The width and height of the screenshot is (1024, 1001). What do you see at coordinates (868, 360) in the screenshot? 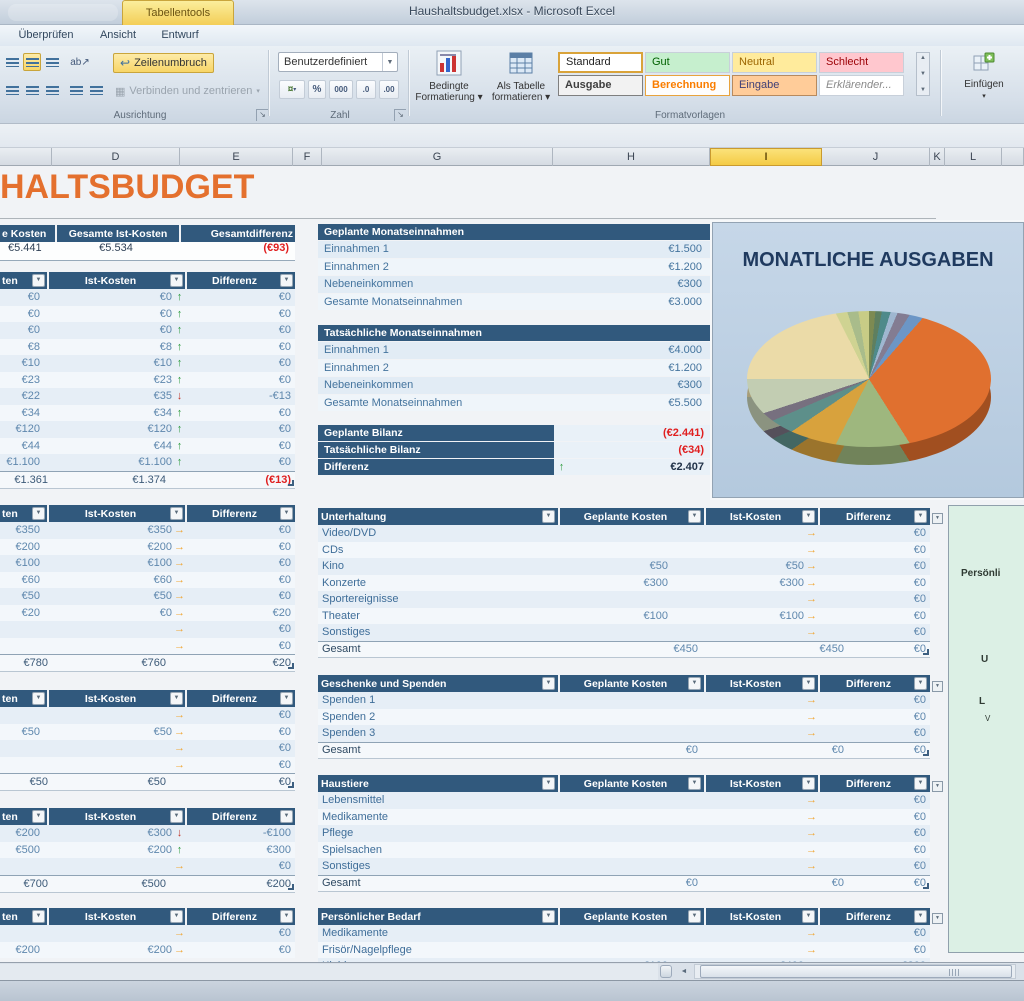
I see `pie-chart-panel: MONATLICHE AUSGABEN` at bounding box center [868, 360].